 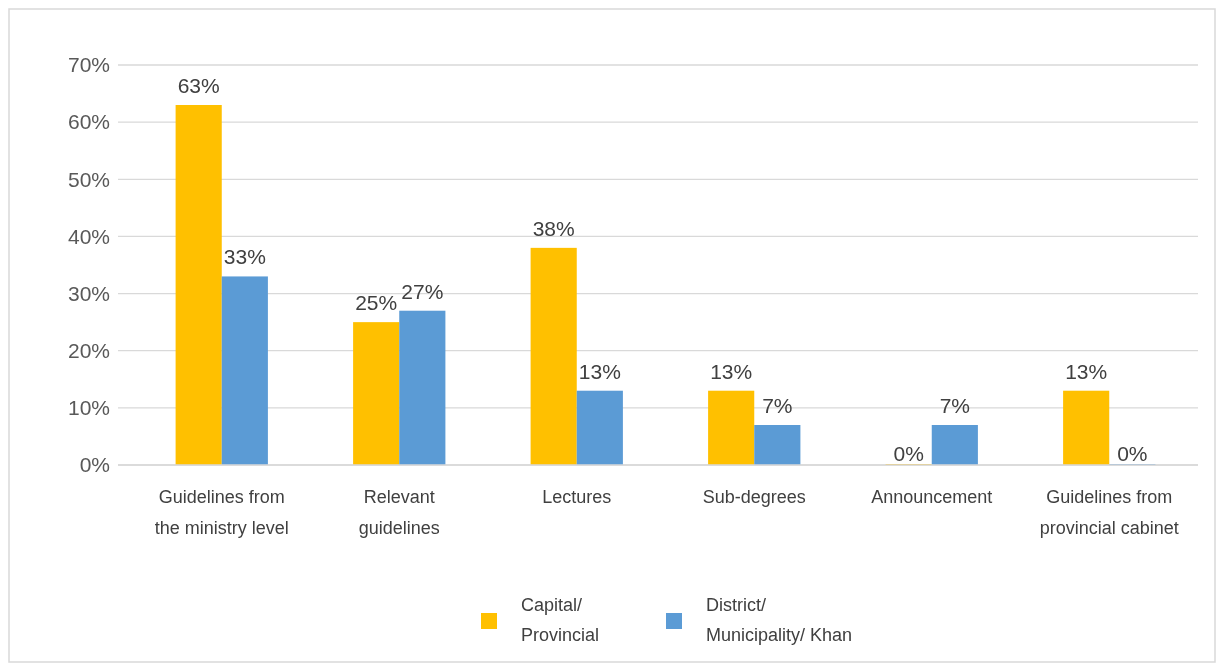 I want to click on x-tick-label: Guidelines from provincial cabinet, so click(x=1109, y=512).